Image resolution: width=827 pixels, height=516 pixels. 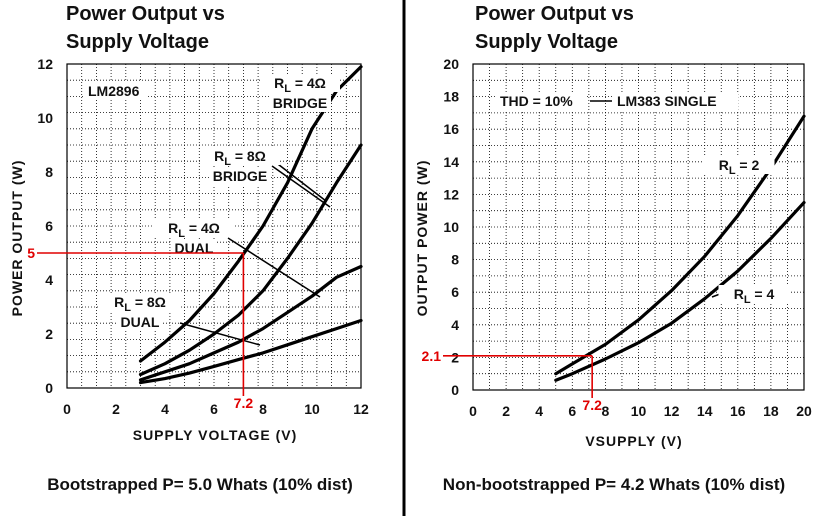 What do you see at coordinates (639, 411) in the screenshot?
I see `right-x-tick-label: 10` at bounding box center [639, 411].